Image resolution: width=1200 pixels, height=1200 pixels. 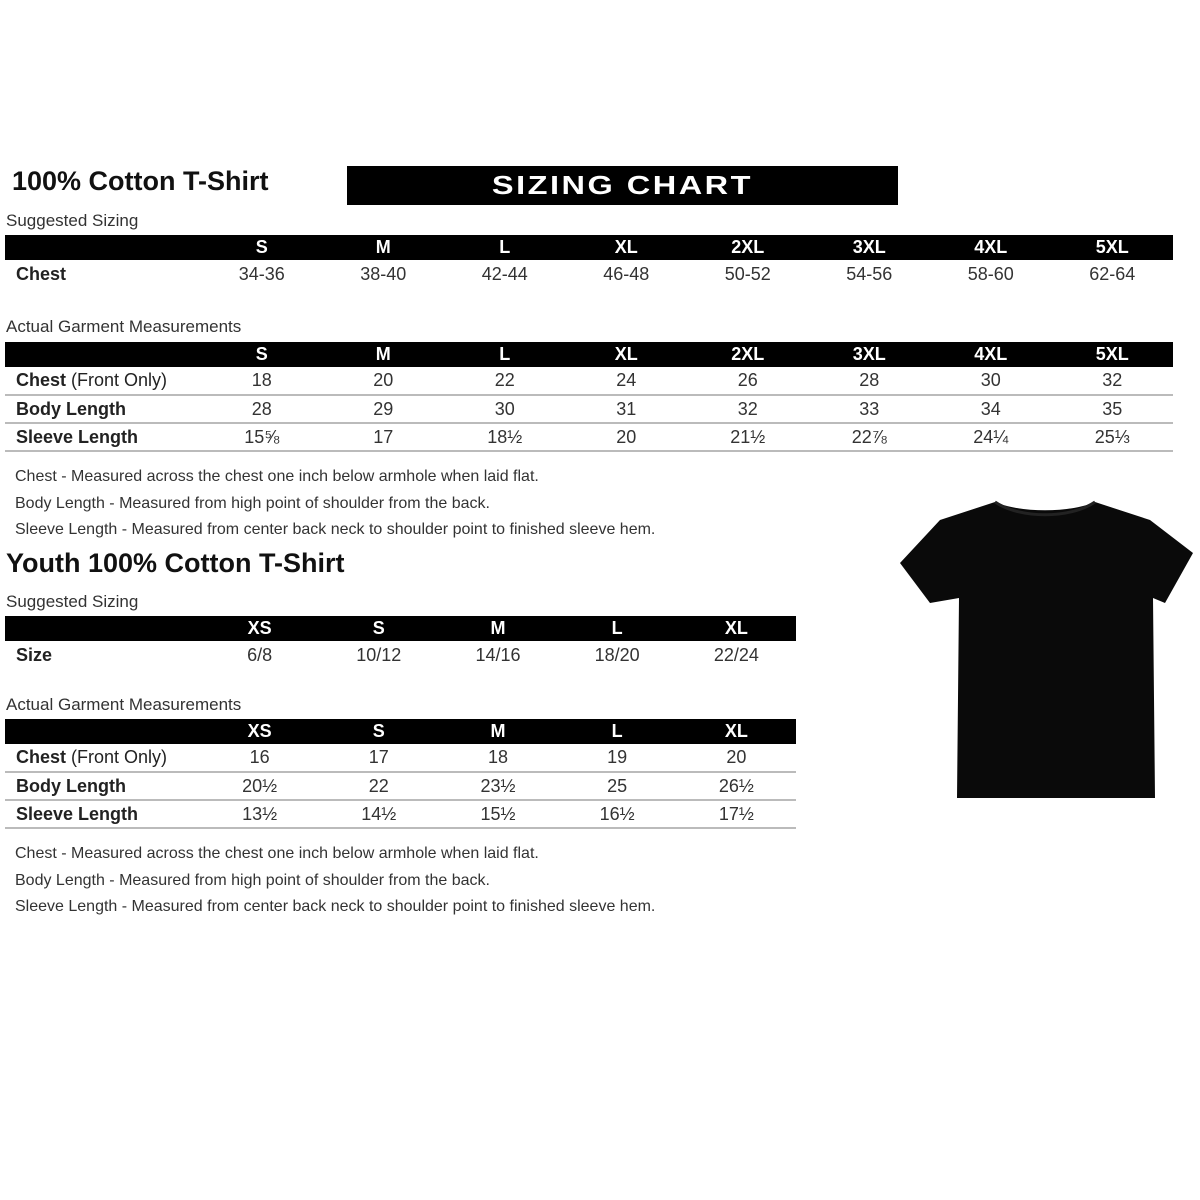 What do you see at coordinates (124, 704) in the screenshot?
I see `youth-actual-label: Actual Garment Measurements` at bounding box center [124, 704].